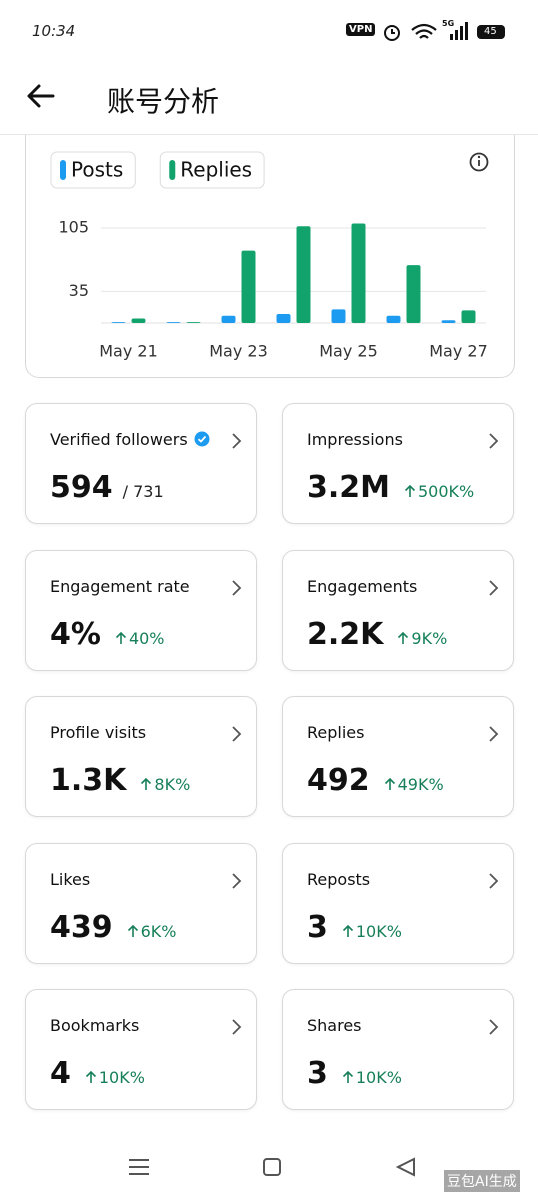 This screenshot has width=538, height=1200. Describe the element at coordinates (446, 491) in the screenshot. I see `change-text: 500K%` at that location.